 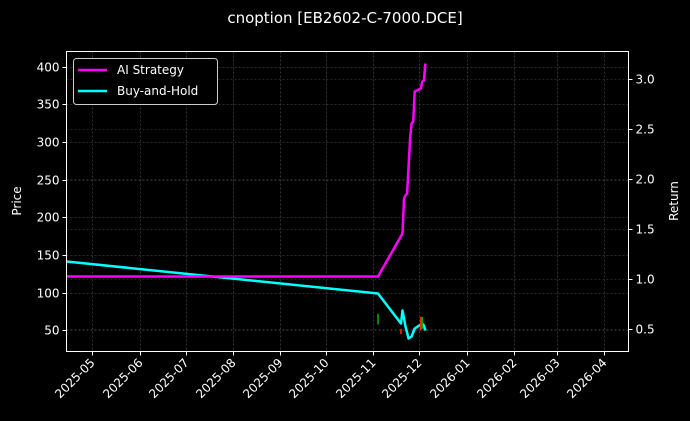 What do you see at coordinates (168, 378) in the screenshot?
I see `x-tick-label: 2025-07` at bounding box center [168, 378].